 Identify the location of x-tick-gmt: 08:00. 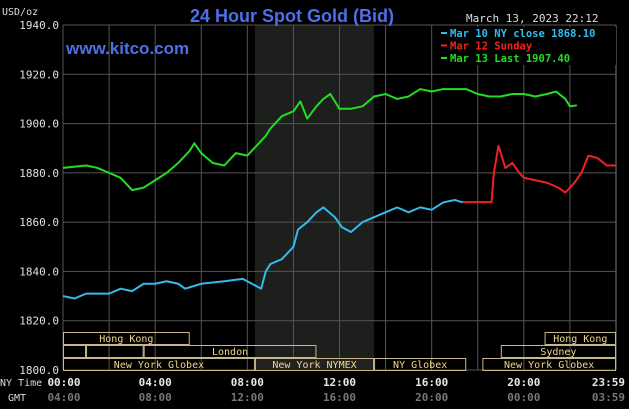
(155, 397).